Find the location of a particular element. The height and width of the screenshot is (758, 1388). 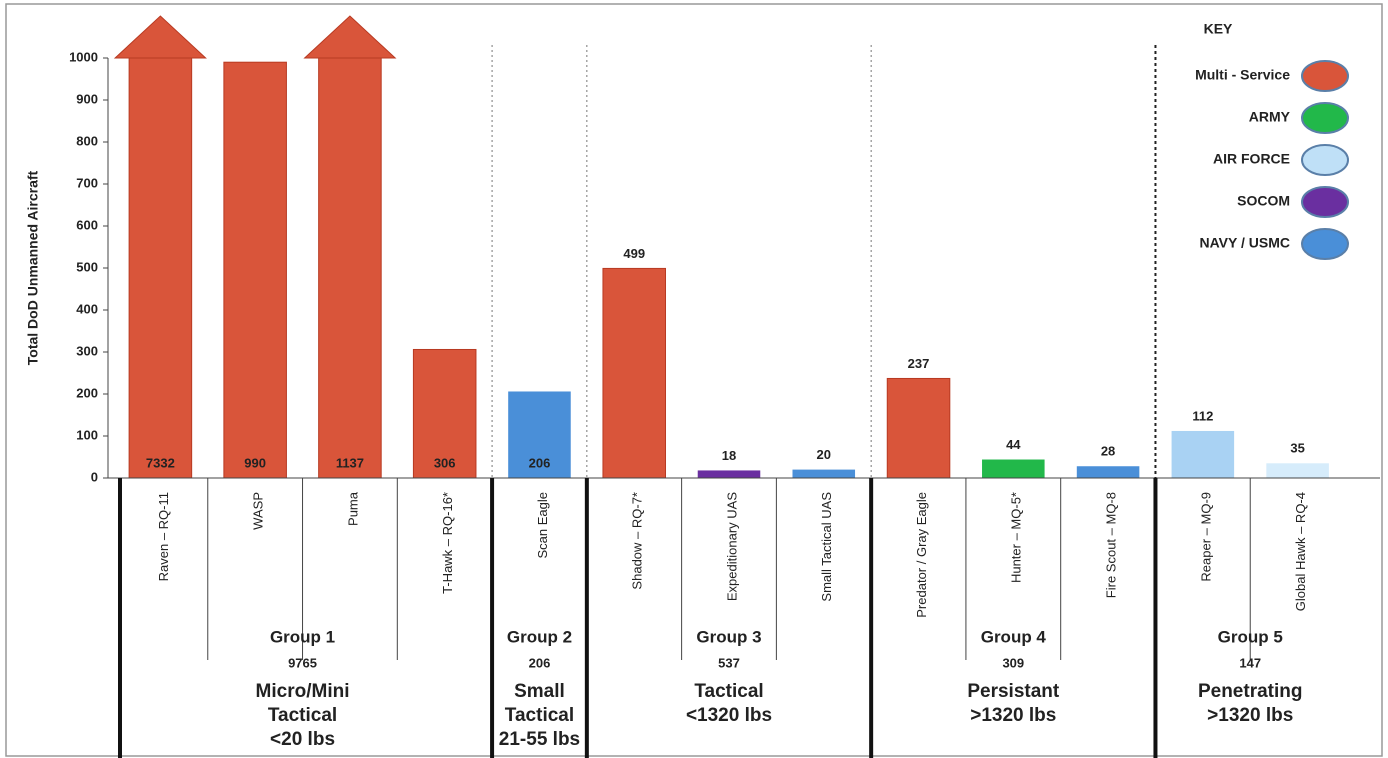

legend-label: SOCOM is located at coordinates (1263, 201).